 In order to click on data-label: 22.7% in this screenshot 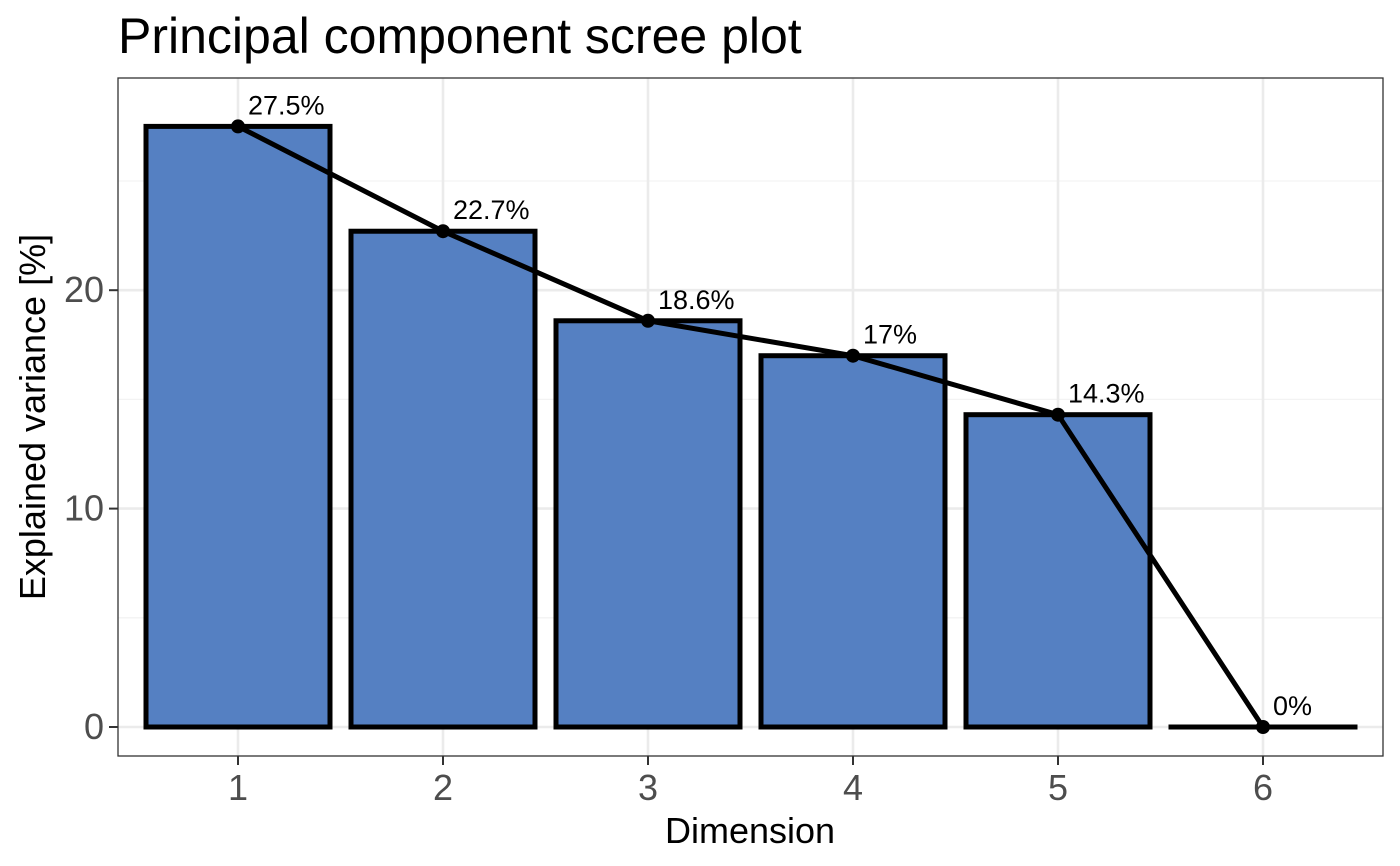, I will do `click(491, 210)`.